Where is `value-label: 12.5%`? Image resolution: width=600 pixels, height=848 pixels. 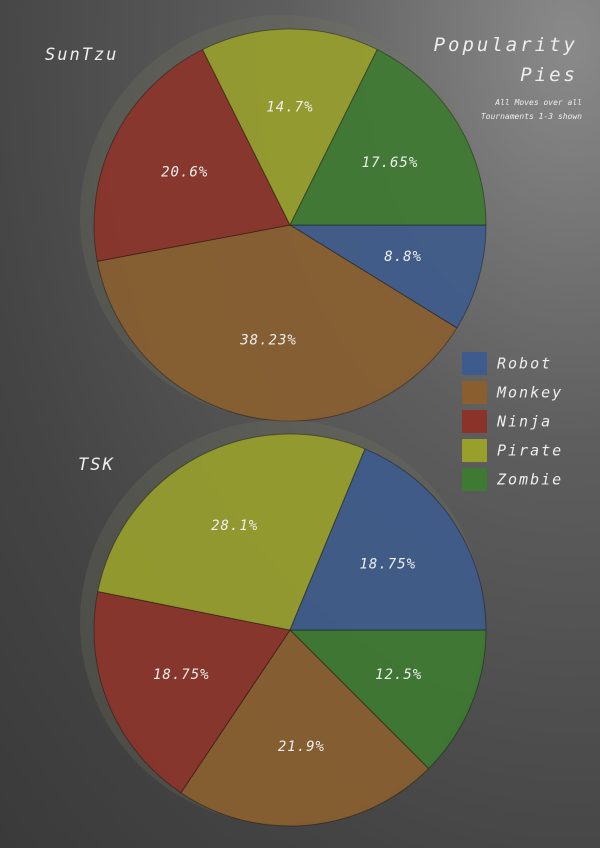
value-label: 12.5% is located at coordinates (398, 675).